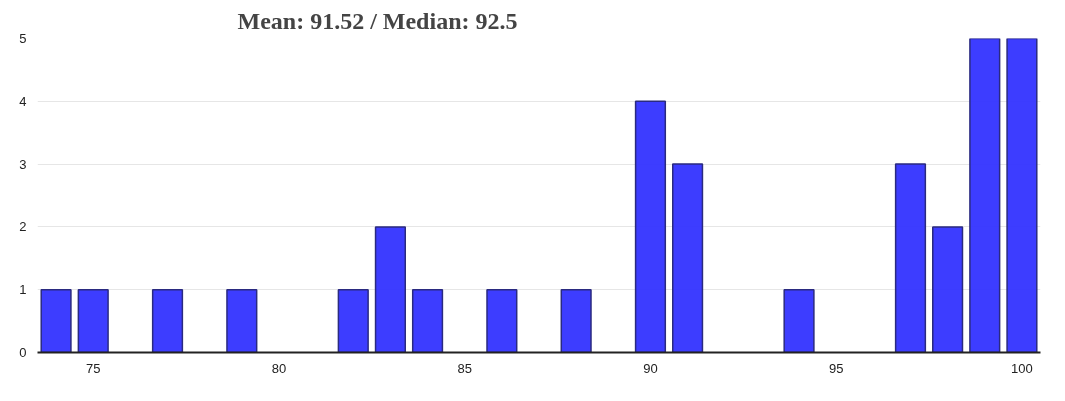 The width and height of the screenshot is (1065, 401). I want to click on x-tick-label: 85, so click(464, 368).